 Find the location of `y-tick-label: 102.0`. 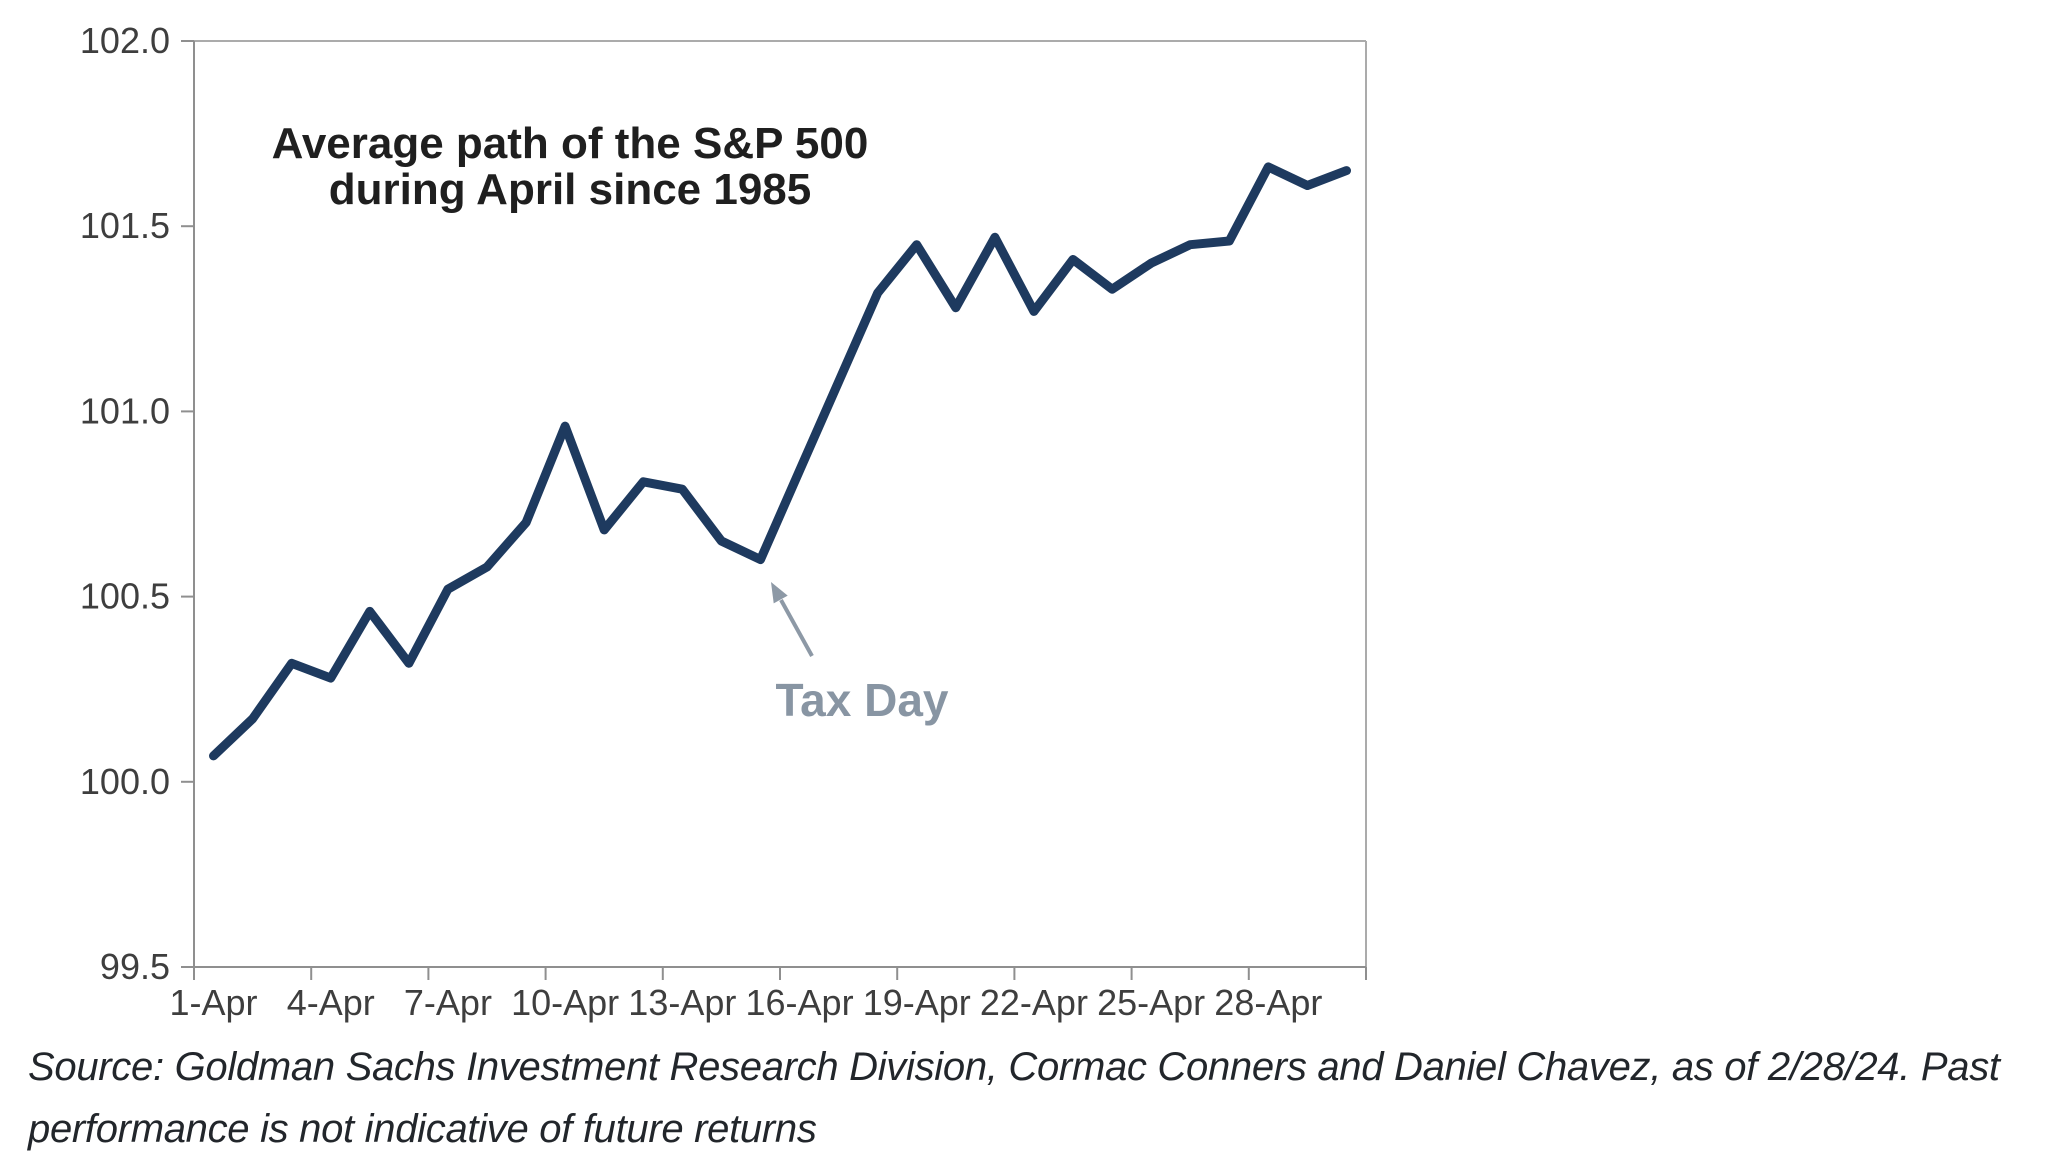

y-tick-label: 102.0 is located at coordinates (125, 40).